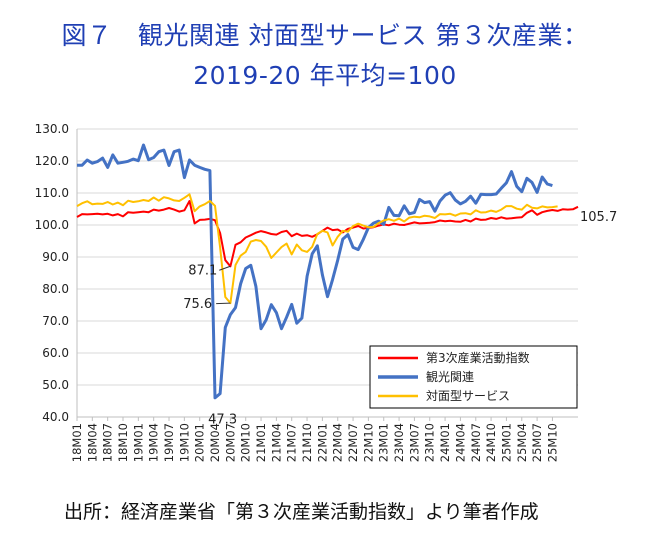  Describe the element at coordinates (478, 357) in the screenshot. I see `legend-label: 第3次産業活動指数` at that location.